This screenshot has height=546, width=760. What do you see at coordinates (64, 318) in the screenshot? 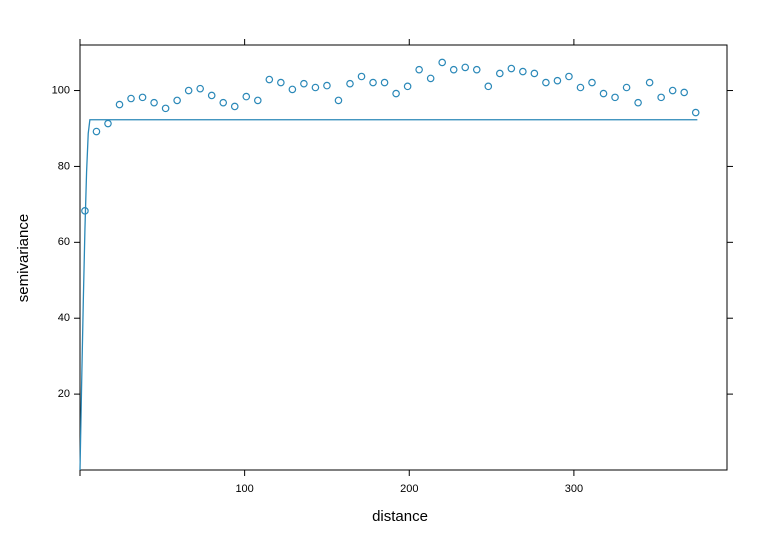
I see `y-tick-label: 40` at bounding box center [64, 318].